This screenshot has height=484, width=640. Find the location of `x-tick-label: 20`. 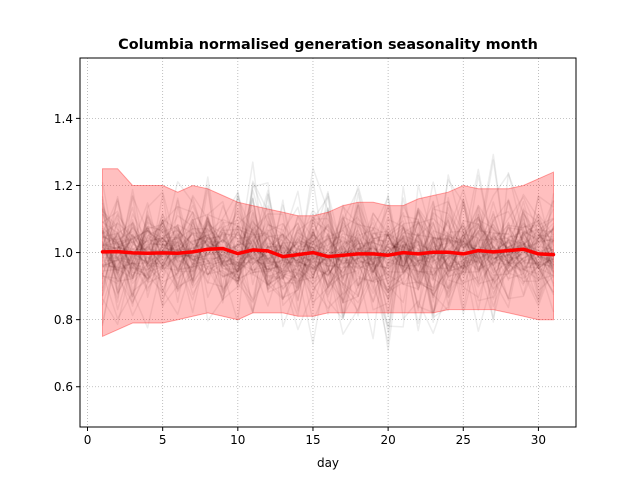

x-tick-label: 20 is located at coordinates (387, 440).